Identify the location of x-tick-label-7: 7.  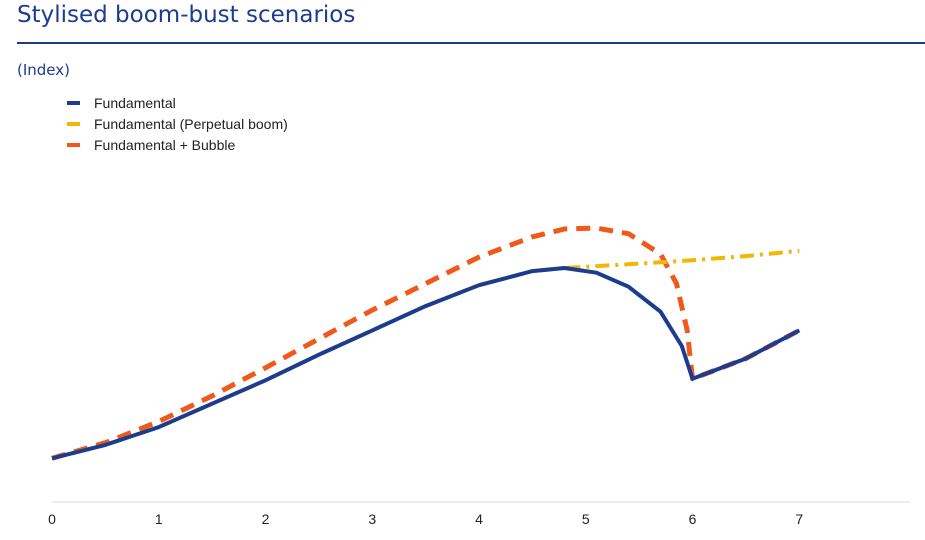
(799, 519).